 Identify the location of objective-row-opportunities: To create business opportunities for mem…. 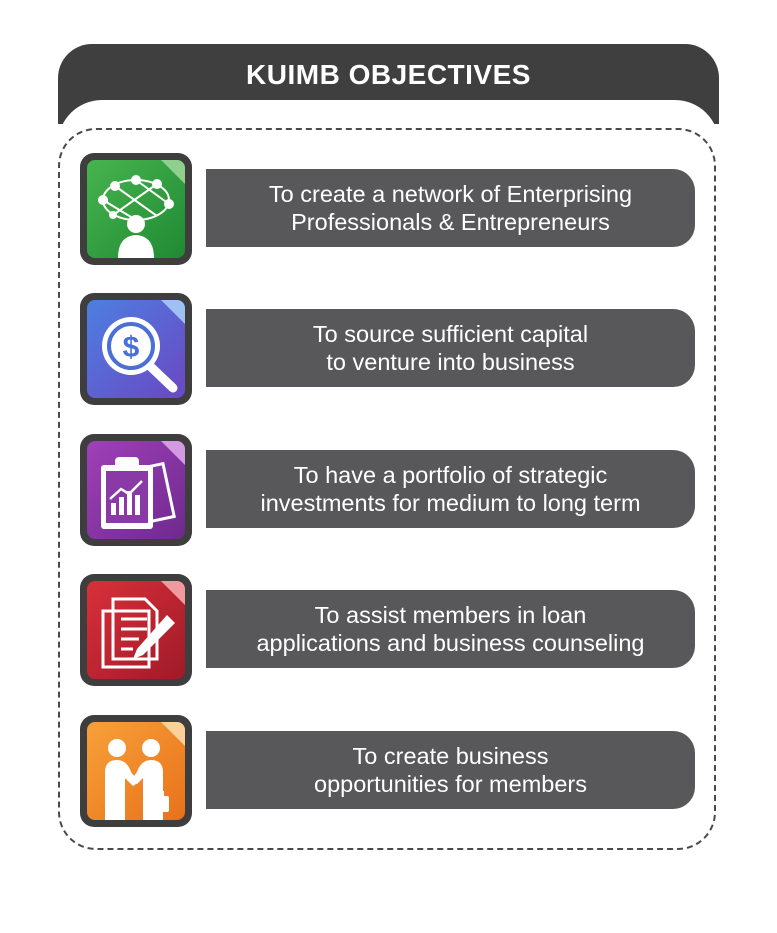
(388, 771).